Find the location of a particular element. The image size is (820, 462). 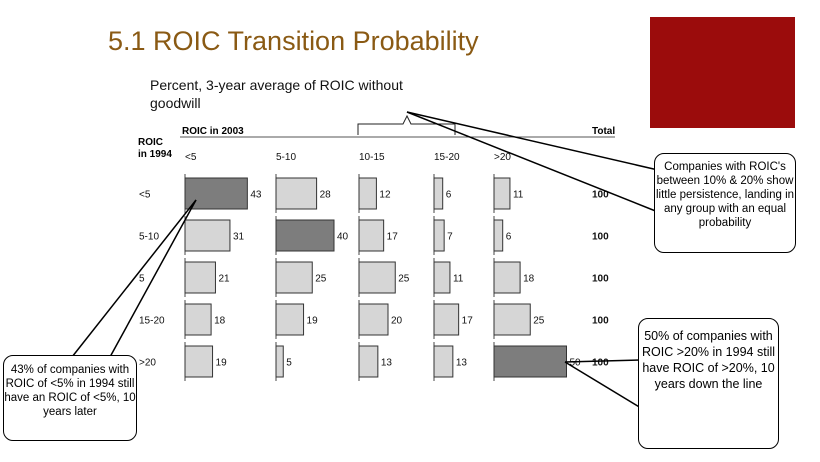

grouping-bracket is located at coordinates (406, 124).